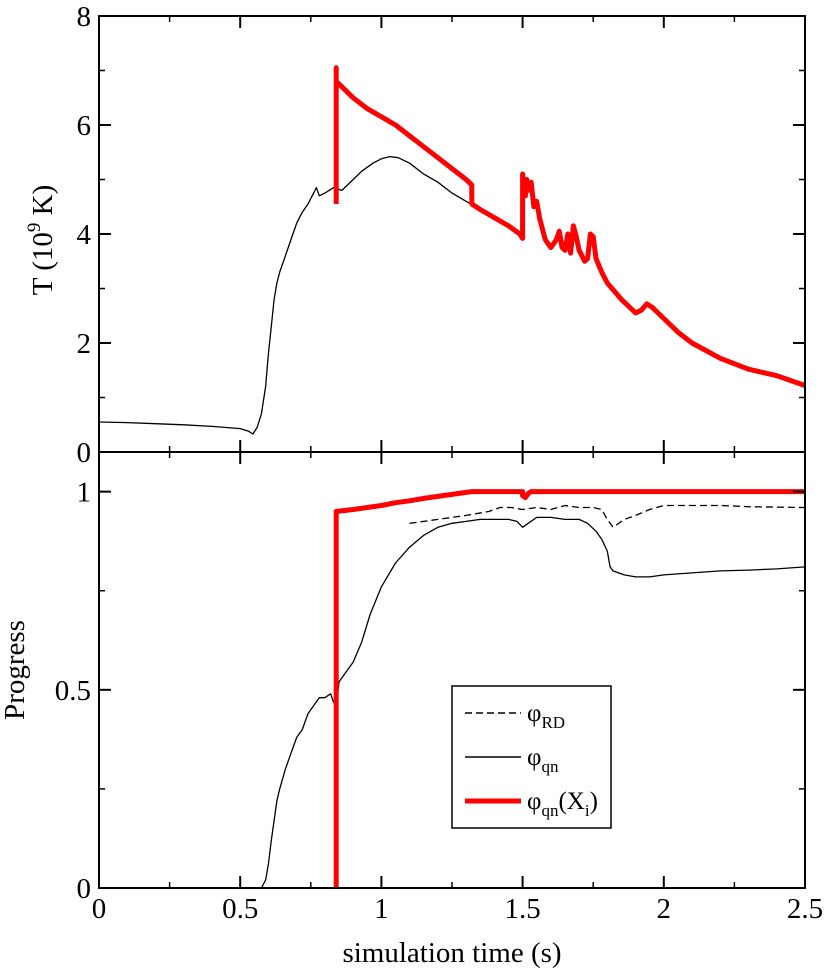 The image size is (830, 970). Describe the element at coordinates (43, 263) in the screenshot. I see `temperature-axis-label-base: T (10` at that location.